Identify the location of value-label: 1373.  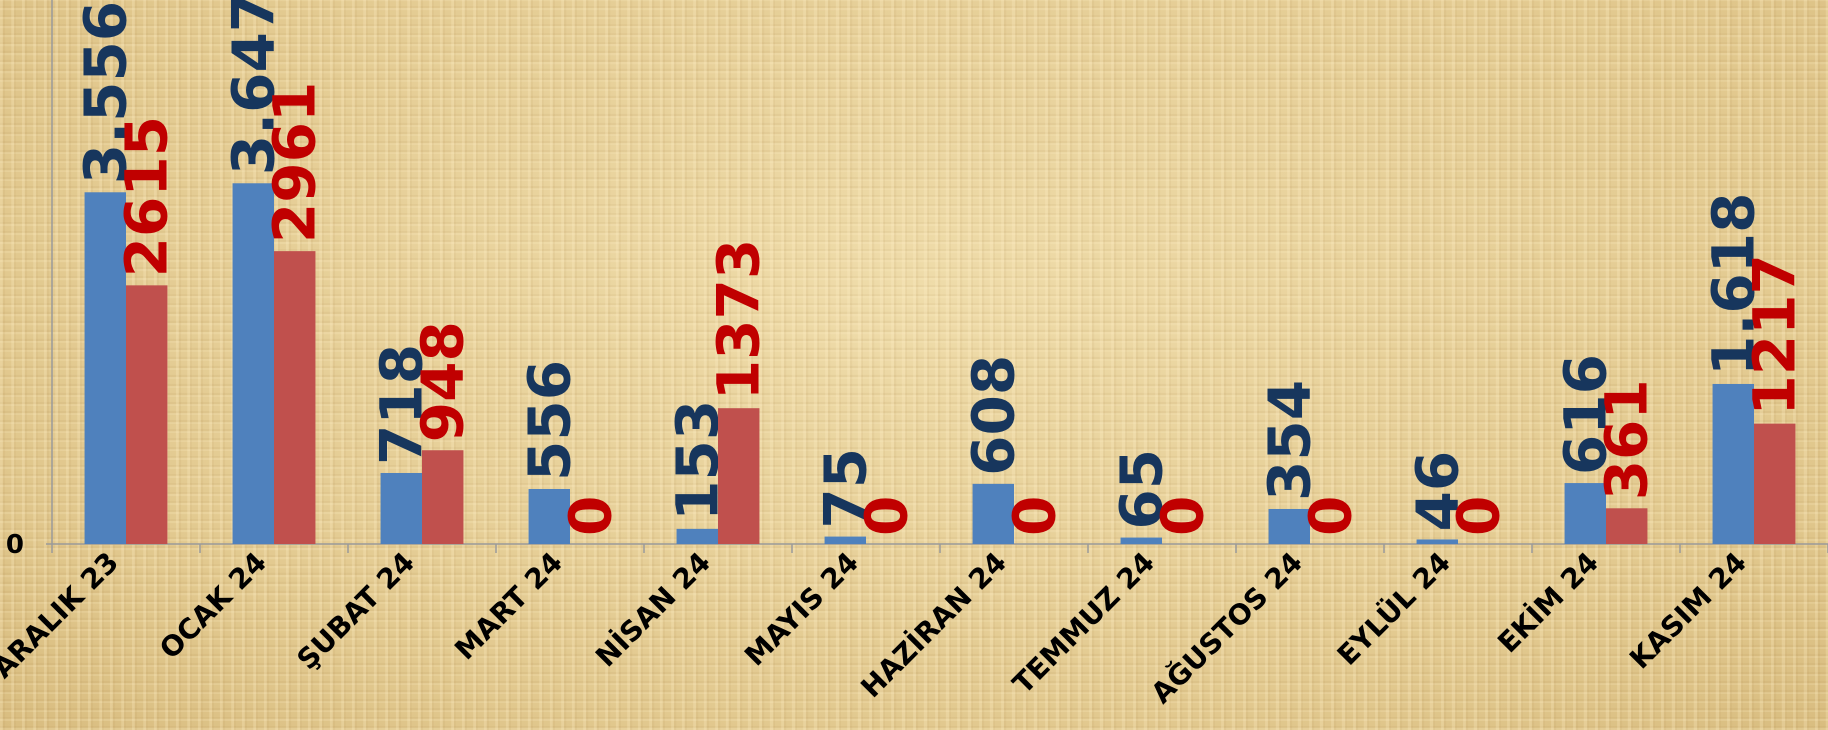
(739, 319).